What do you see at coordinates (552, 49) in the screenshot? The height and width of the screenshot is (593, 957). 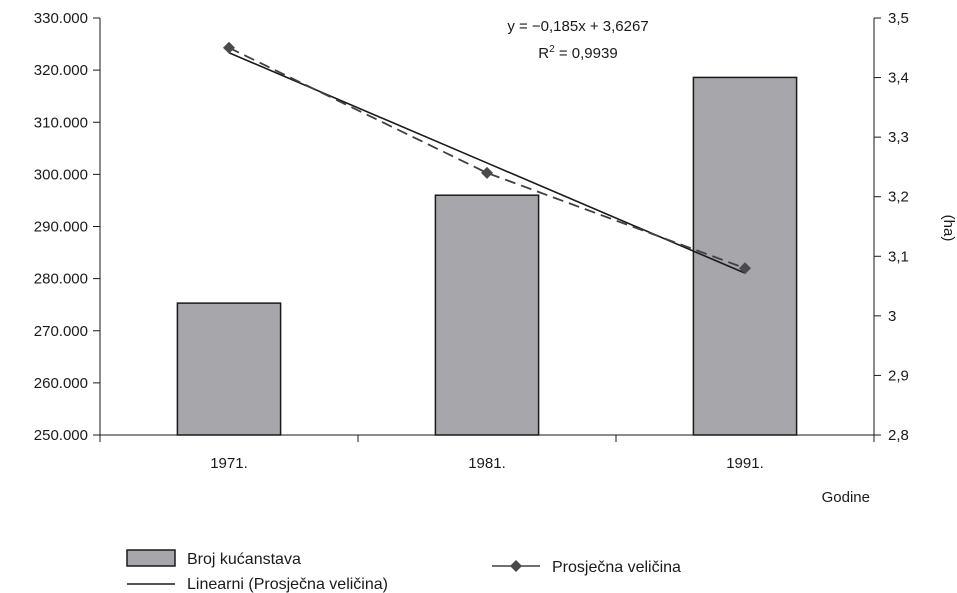 I see `r-squared-sup: 2` at bounding box center [552, 49].